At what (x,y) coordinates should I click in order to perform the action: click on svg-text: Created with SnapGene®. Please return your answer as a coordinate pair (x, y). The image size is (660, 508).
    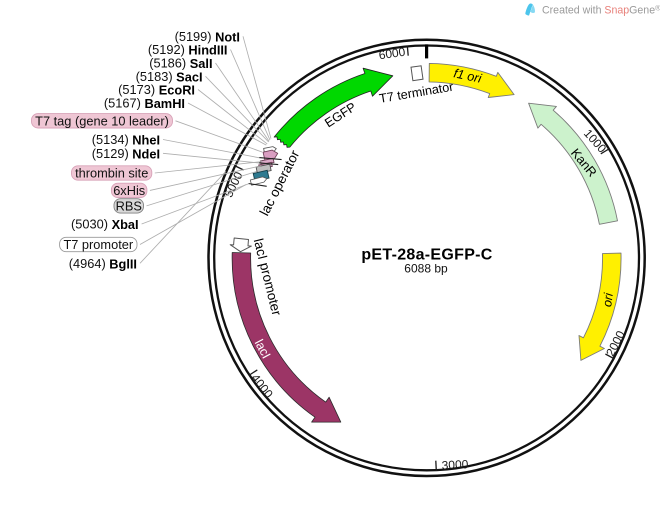
    Looking at the image, I should click on (601, 9).